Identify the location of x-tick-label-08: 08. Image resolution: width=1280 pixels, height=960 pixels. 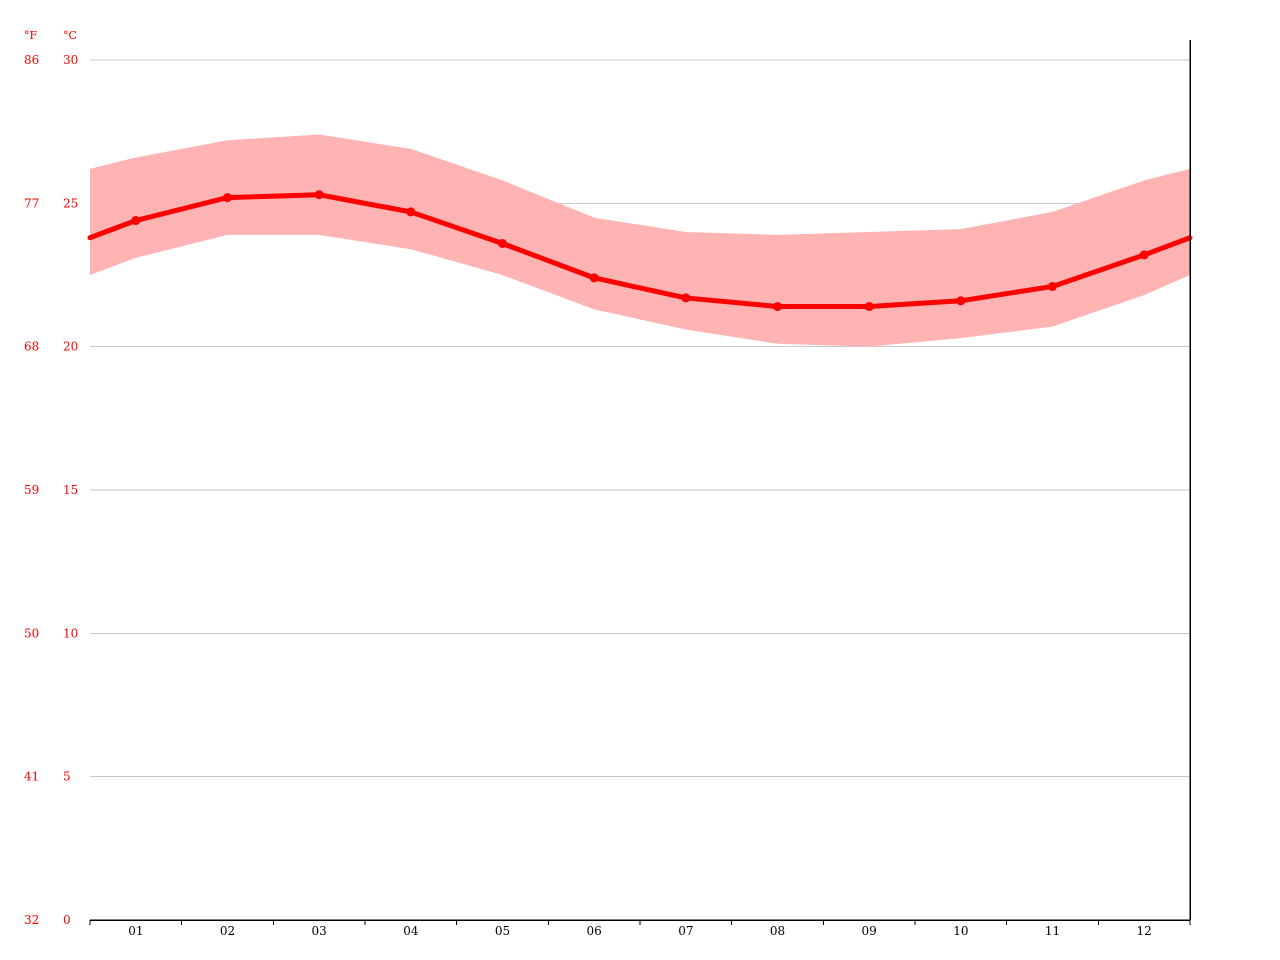
(777, 931).